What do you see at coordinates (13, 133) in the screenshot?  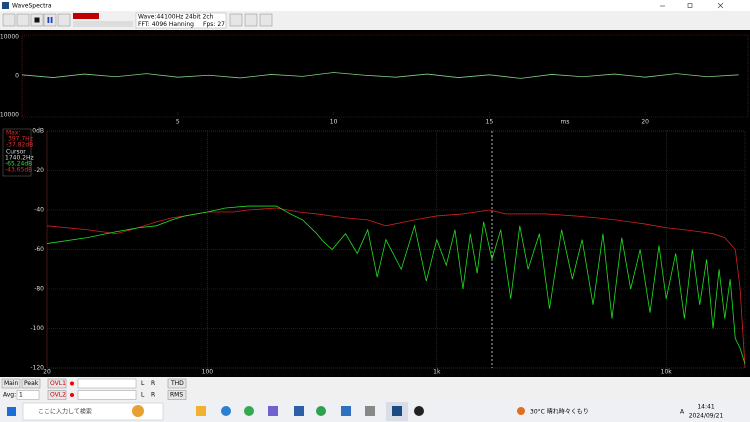 I see `legend-max-title: Max:` at bounding box center [13, 133].